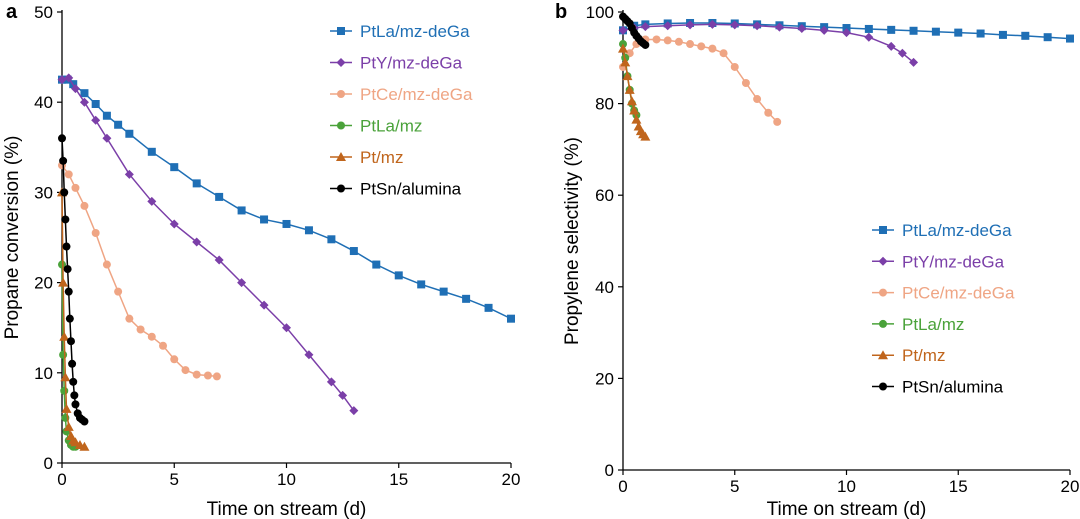 The image size is (1080, 519). What do you see at coordinates (12, 238) in the screenshot?
I see `panel-a-y-axis-title: Propane conversion (%)` at bounding box center [12, 238].